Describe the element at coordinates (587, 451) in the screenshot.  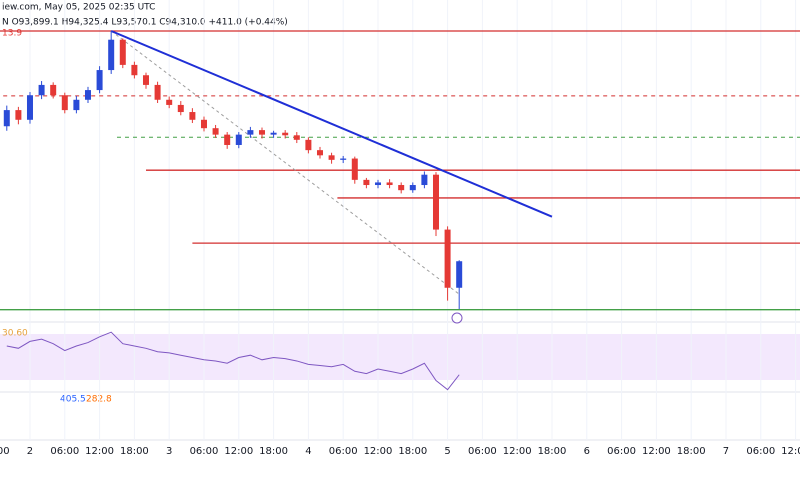
I see `x-tick-label: 6` at that location.